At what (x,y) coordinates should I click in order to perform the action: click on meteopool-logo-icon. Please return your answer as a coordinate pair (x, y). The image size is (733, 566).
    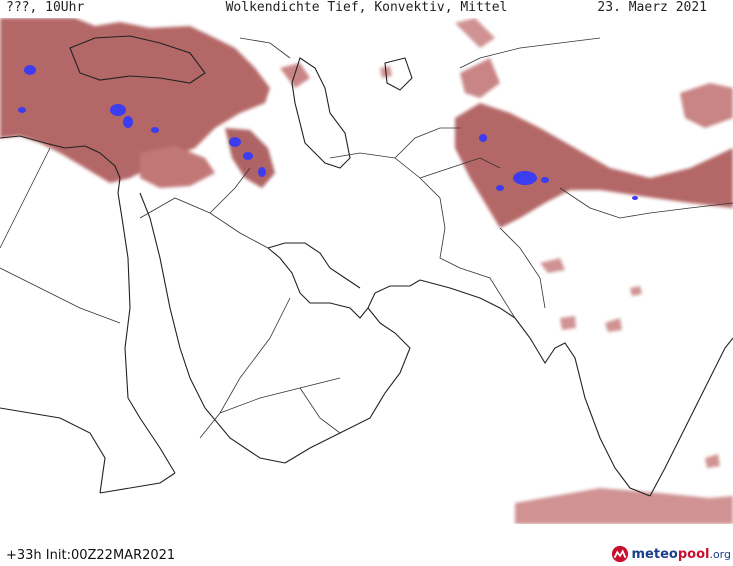
    Looking at the image, I should click on (619, 554).